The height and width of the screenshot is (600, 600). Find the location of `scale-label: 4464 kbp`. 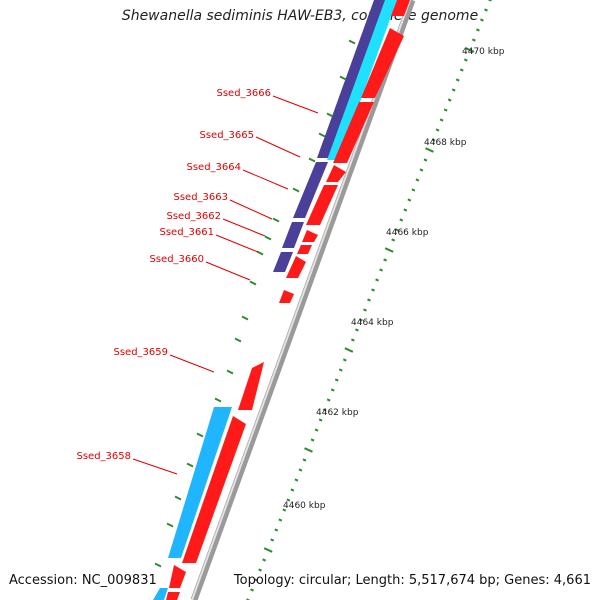

scale-label: 4464 kbp is located at coordinates (372, 323).